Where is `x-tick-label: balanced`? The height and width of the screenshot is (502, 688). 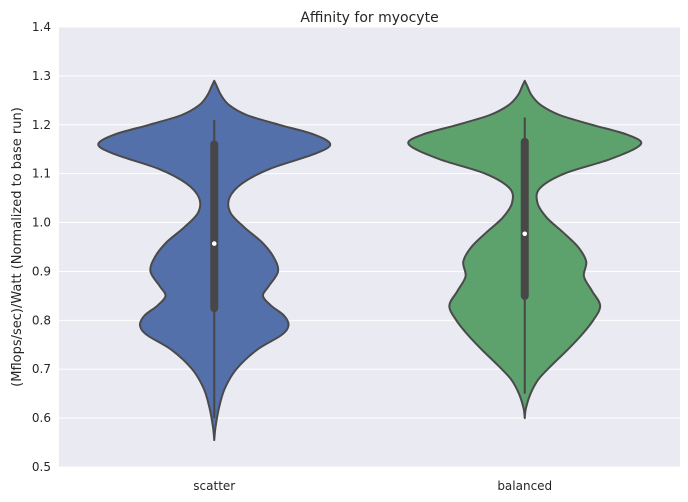 x-tick-label: balanced is located at coordinates (524, 486).